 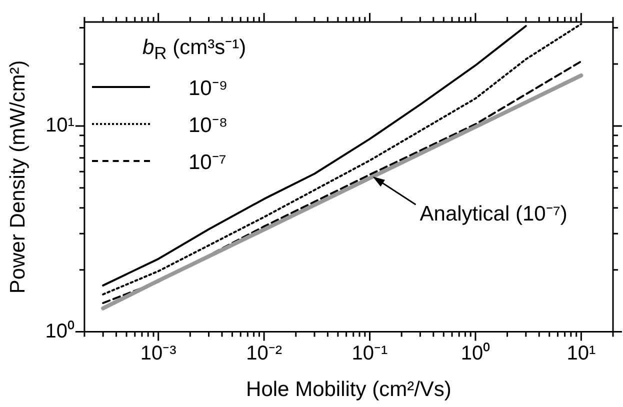 I want to click on legend-label: 10⁻⁷, so click(x=207, y=162).